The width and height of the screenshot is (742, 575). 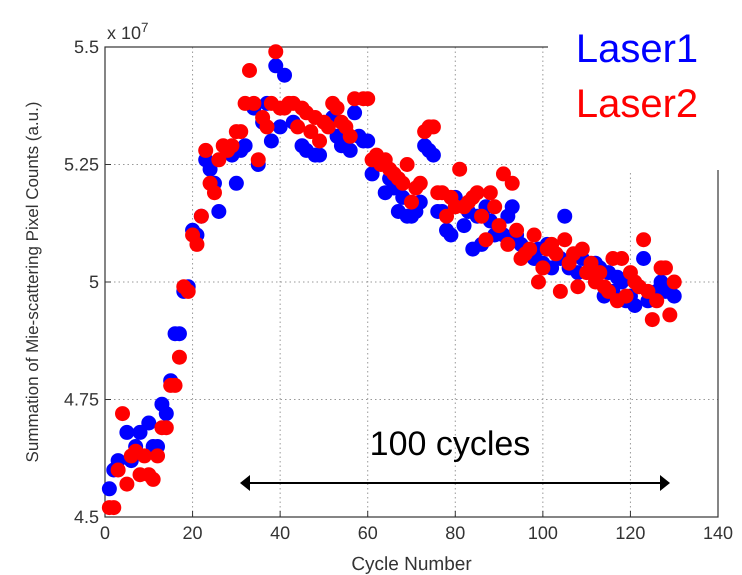 I want to click on y-tick-label: 5.5, so click(x=86, y=47).